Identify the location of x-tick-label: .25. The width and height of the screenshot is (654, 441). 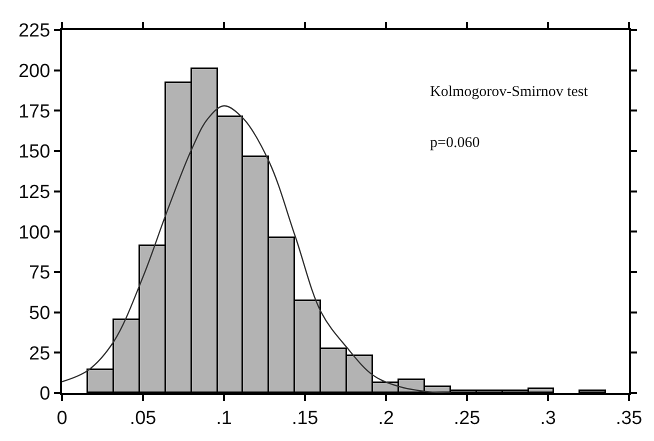
(467, 418).